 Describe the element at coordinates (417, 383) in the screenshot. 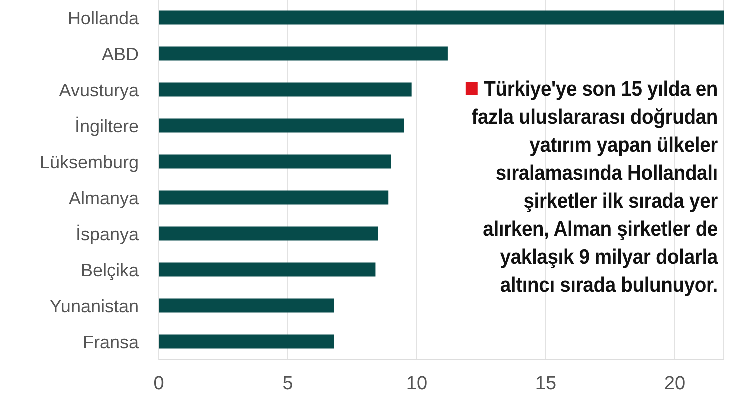

I see `x-tick-label: 10` at that location.